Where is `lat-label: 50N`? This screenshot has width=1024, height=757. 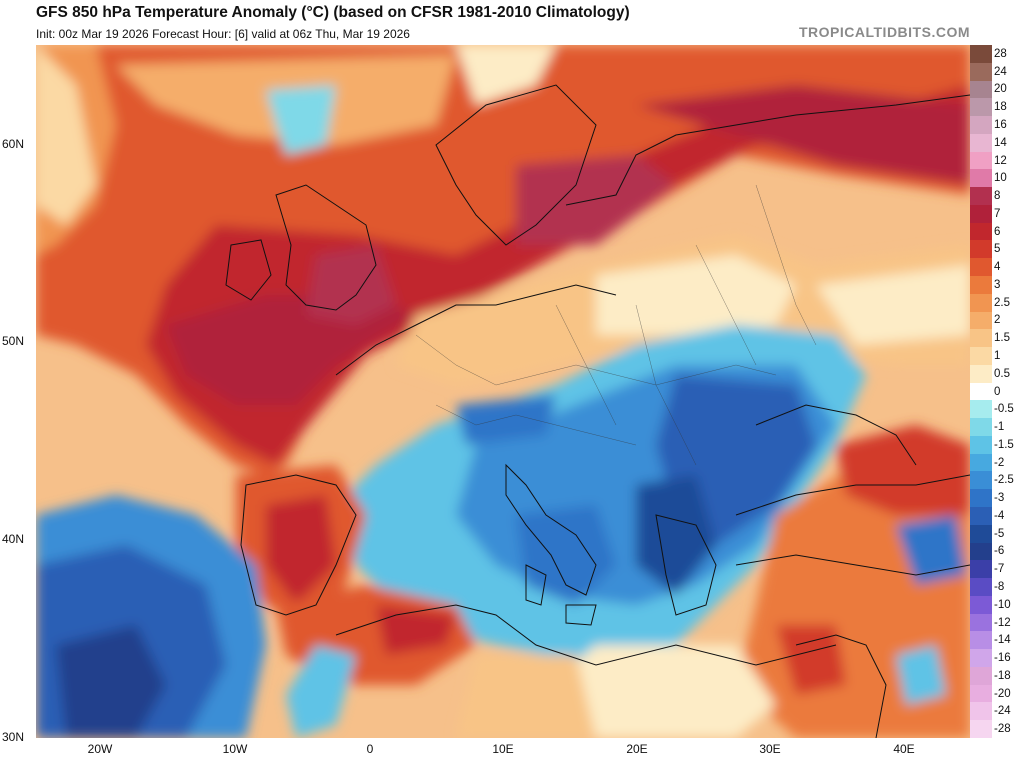 lat-label: 50N is located at coordinates (13, 341).